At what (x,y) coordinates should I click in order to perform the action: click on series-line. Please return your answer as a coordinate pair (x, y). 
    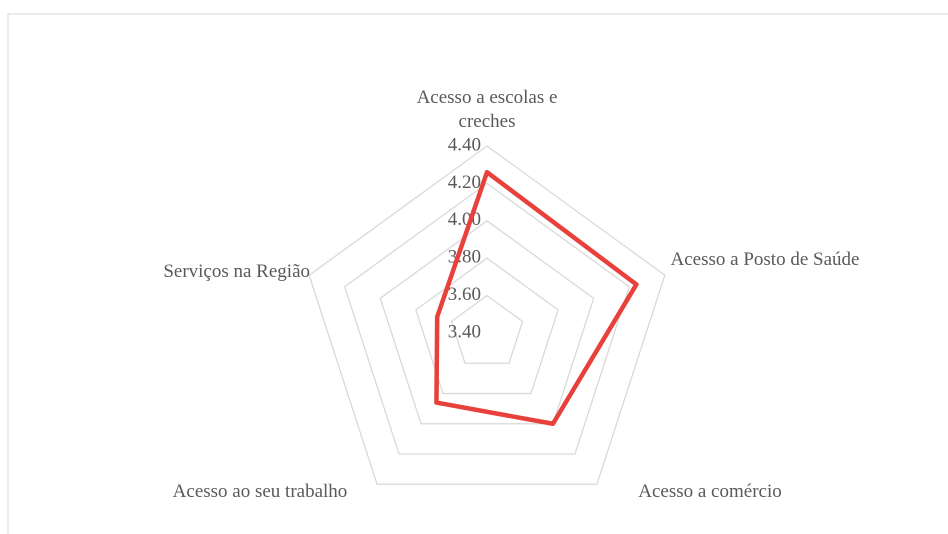
    Looking at the image, I should click on (536, 298).